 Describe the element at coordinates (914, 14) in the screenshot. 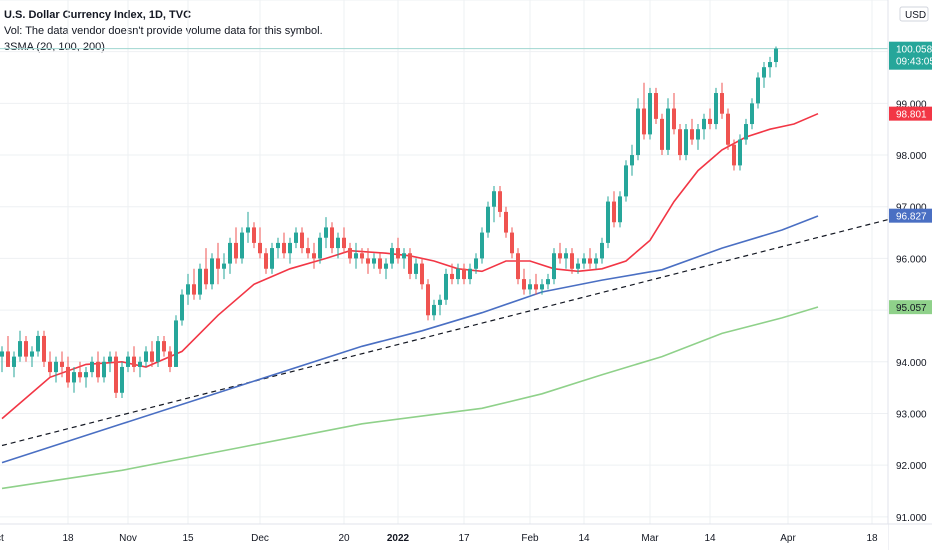

I see `currency-badge` at that location.